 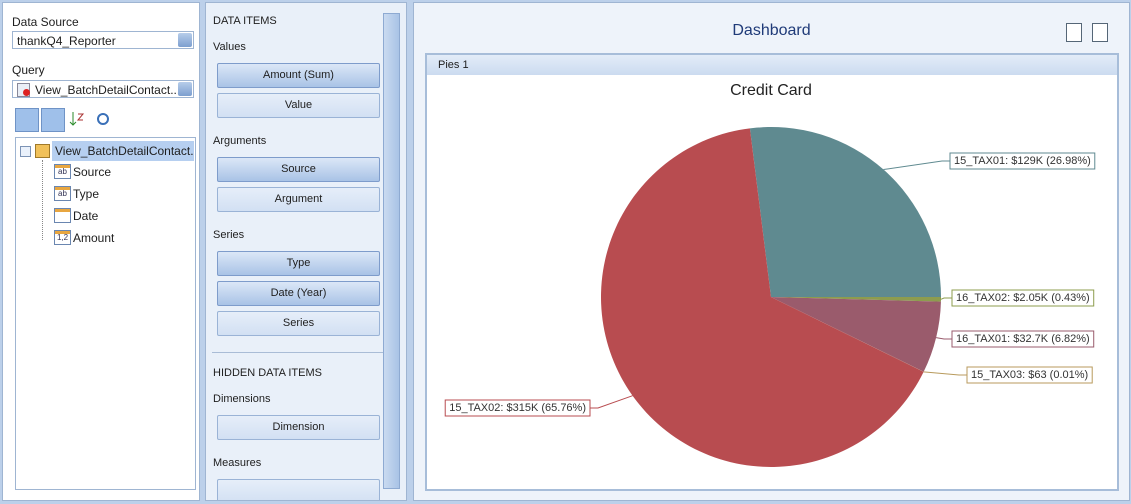 I want to click on data-label: 15_TAX03: $63 (0.01%), so click(x=1029, y=375).